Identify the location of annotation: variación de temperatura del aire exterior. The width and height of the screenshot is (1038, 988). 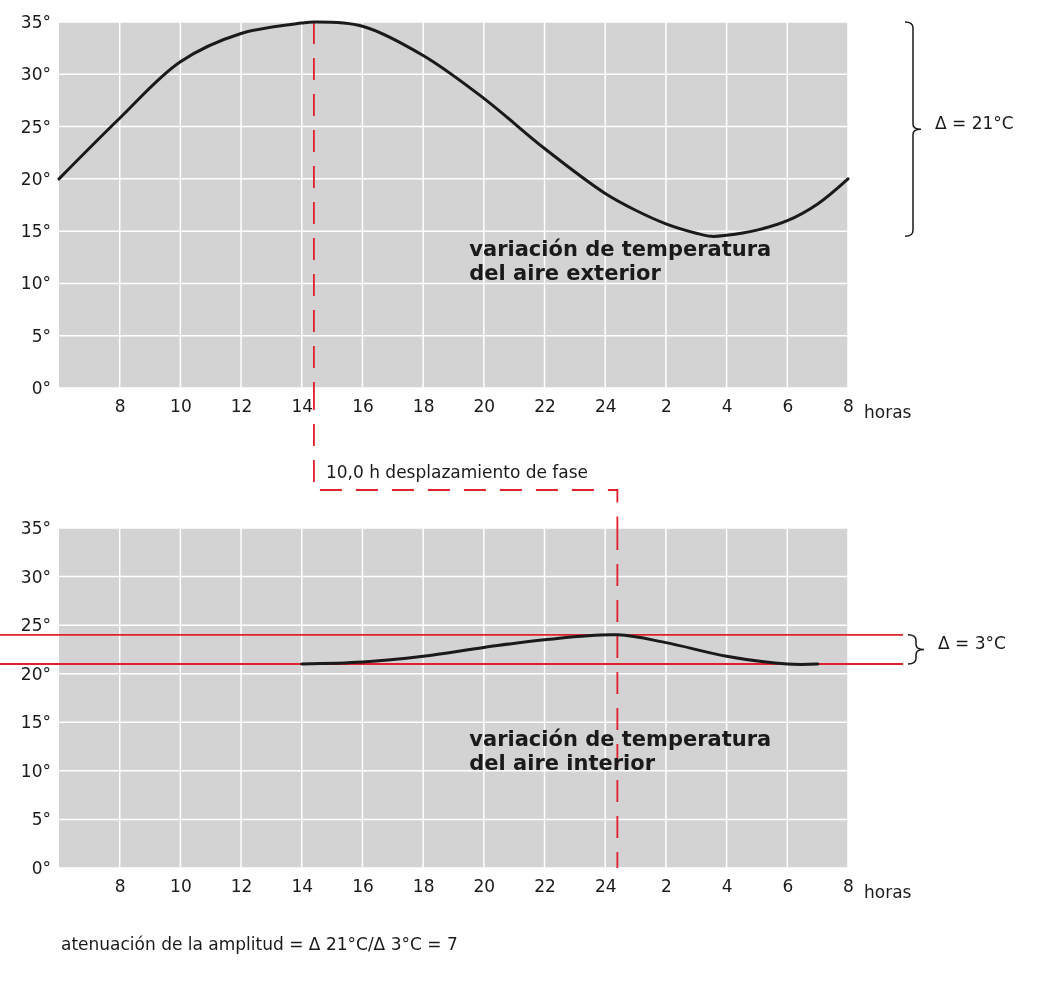
(620, 261).